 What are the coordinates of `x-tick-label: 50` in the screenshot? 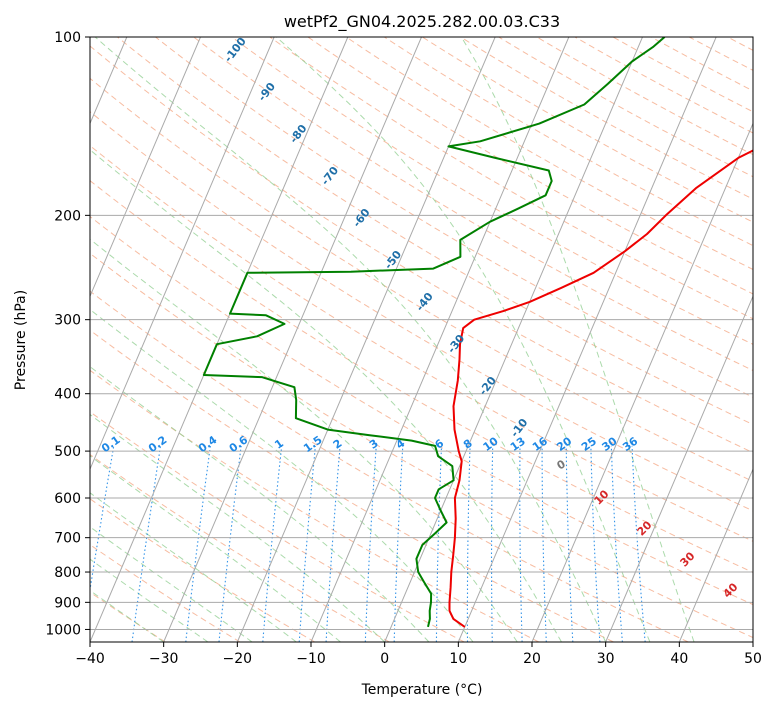 It's located at (753, 659).